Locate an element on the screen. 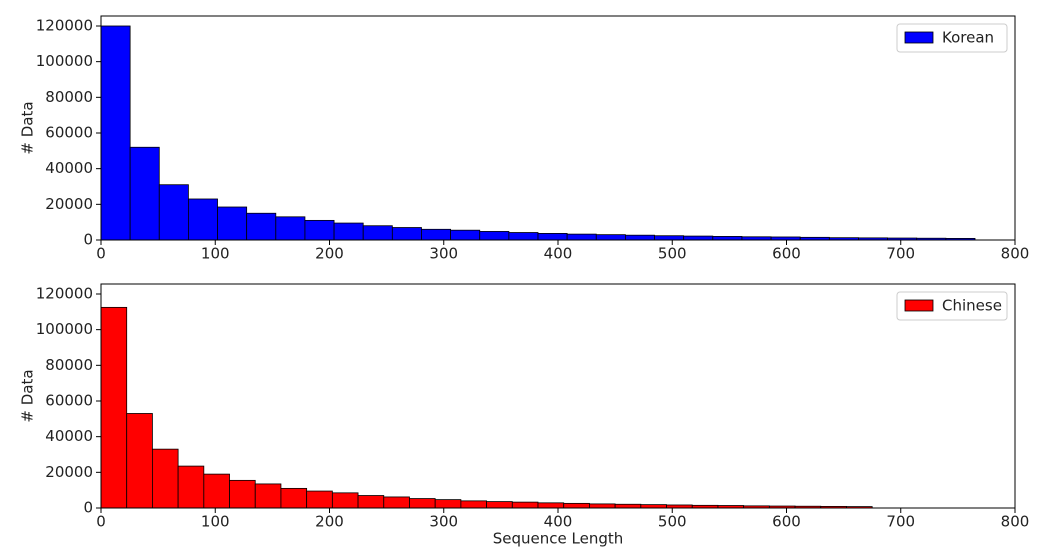 The image size is (1051, 547). legend-label: Korean is located at coordinates (968, 38).